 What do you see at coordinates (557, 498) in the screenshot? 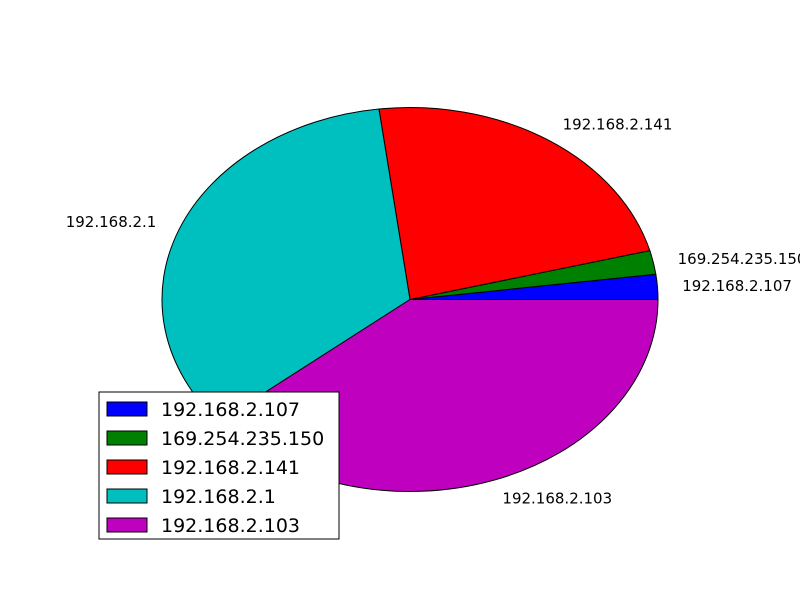
I see `slice-label: 192.168.2.103` at bounding box center [557, 498].